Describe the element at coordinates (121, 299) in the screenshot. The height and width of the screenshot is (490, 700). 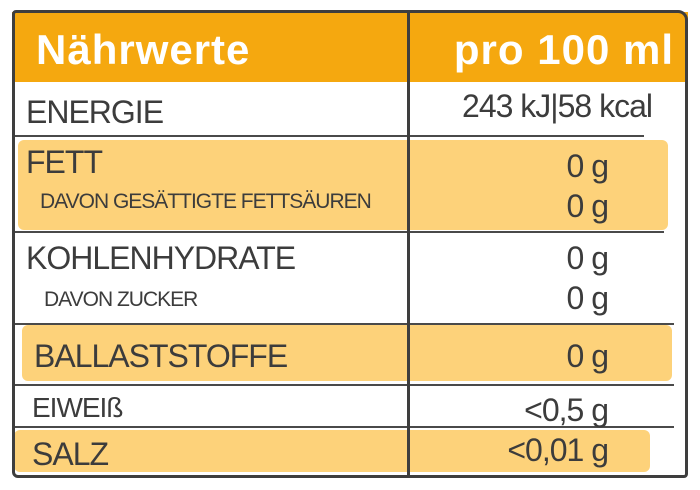
I see `row-label-zucker: DAVON ZUCKER` at that location.